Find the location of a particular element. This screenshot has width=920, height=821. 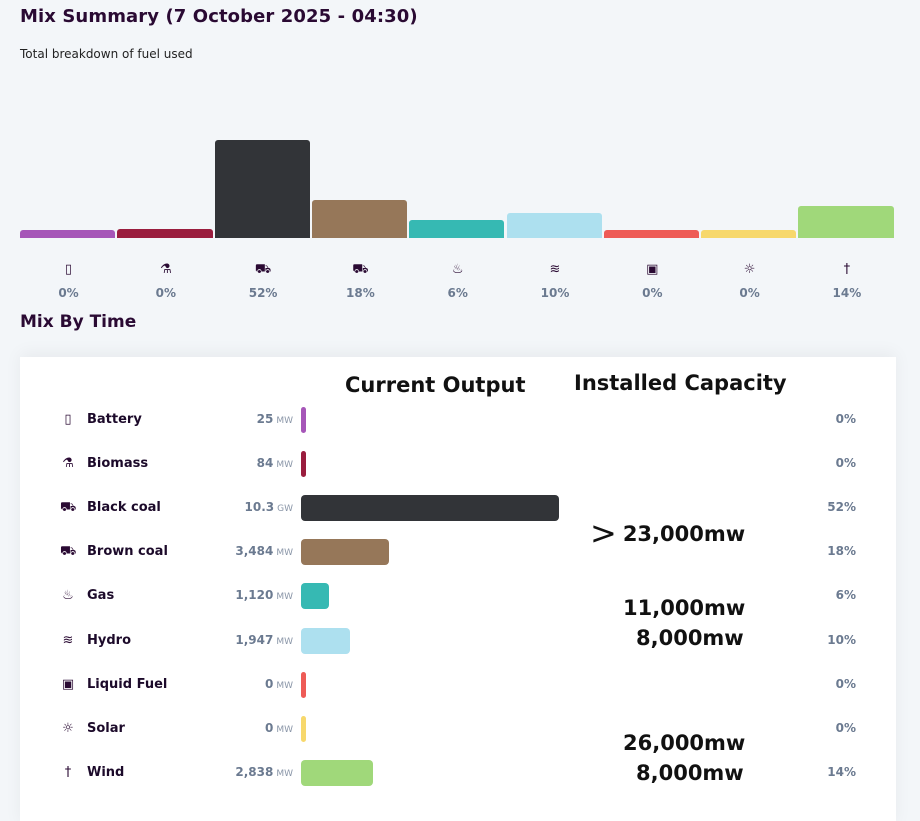

coal-capacity-value: 23,000mw is located at coordinates (684, 534).